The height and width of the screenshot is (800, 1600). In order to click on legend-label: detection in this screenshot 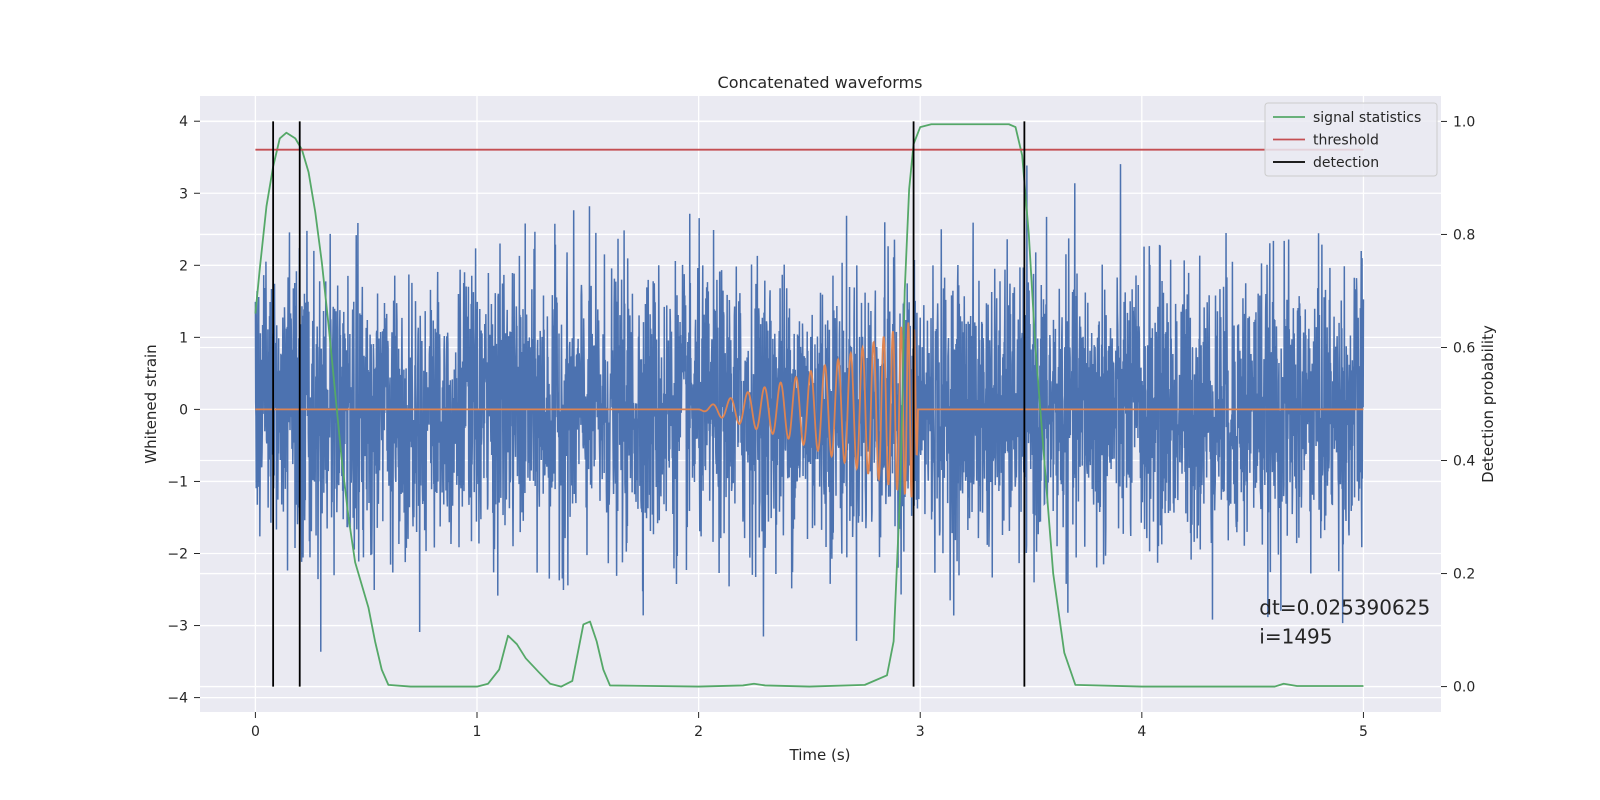, I will do `click(1346, 163)`.